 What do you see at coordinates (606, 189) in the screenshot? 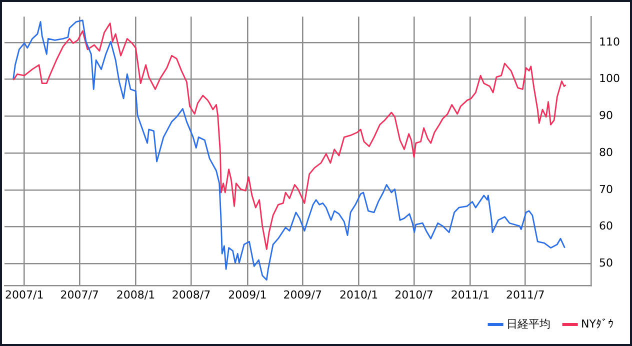
I see `y-tick-label: 70` at bounding box center [606, 189].